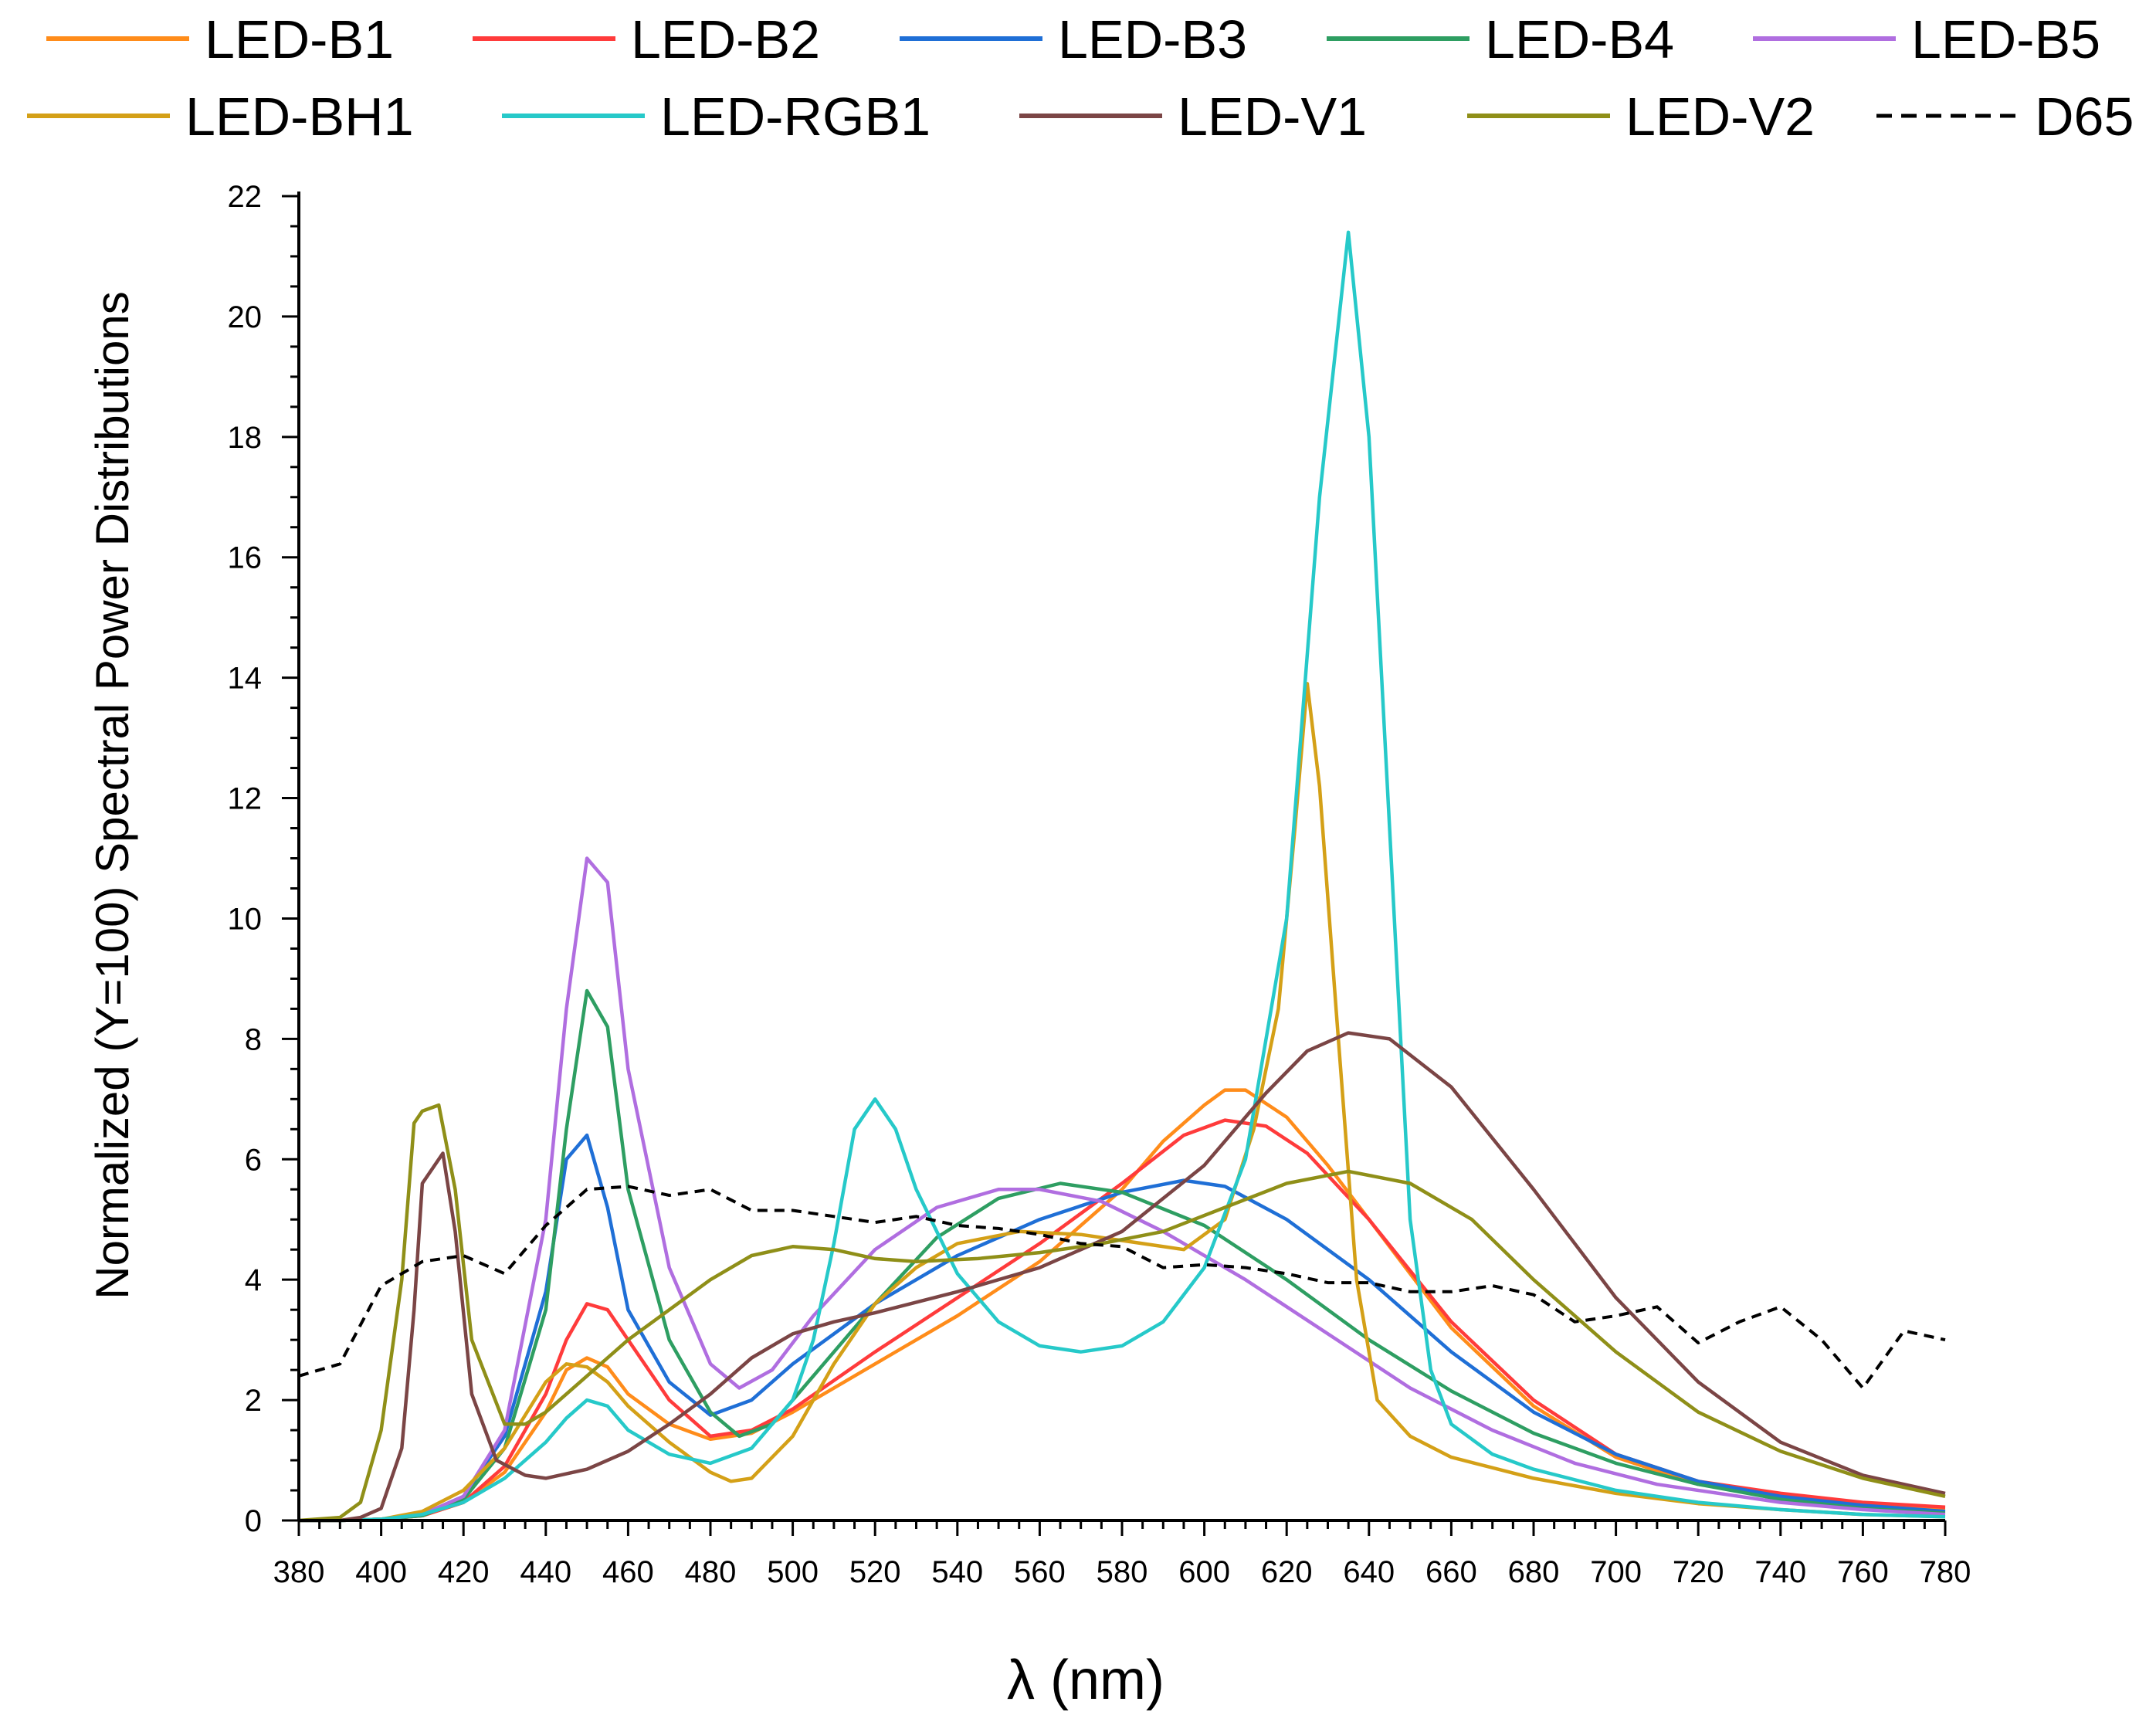 Image resolution: width=2156 pixels, height=1722 pixels. I want to click on legend-label: LED-B2, so click(725, 39).